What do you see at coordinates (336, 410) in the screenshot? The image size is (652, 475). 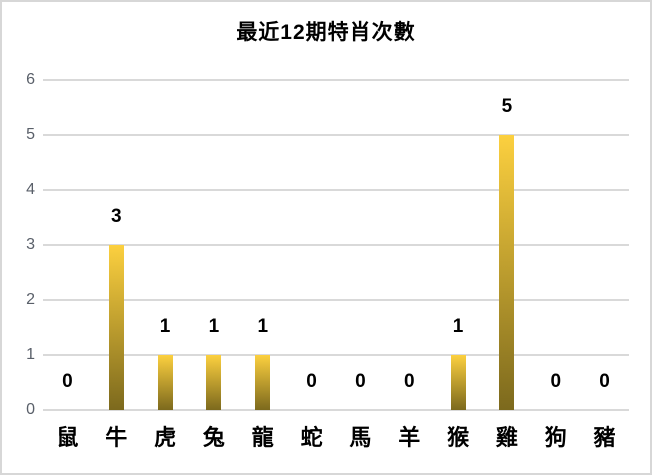 I see `x-axis-line` at bounding box center [336, 410].